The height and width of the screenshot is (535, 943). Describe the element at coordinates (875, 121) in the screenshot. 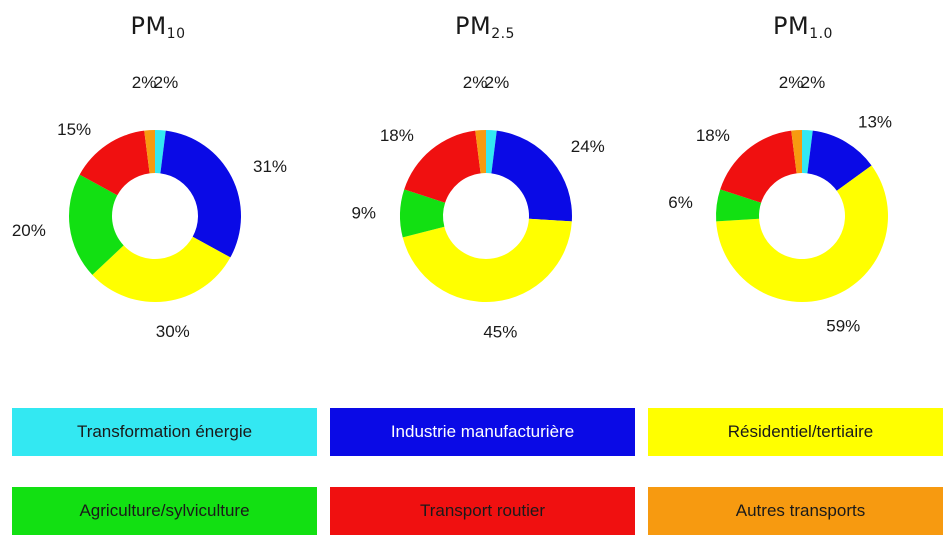

I see `data-label-industrie-manufacturiere: 13%` at that location.